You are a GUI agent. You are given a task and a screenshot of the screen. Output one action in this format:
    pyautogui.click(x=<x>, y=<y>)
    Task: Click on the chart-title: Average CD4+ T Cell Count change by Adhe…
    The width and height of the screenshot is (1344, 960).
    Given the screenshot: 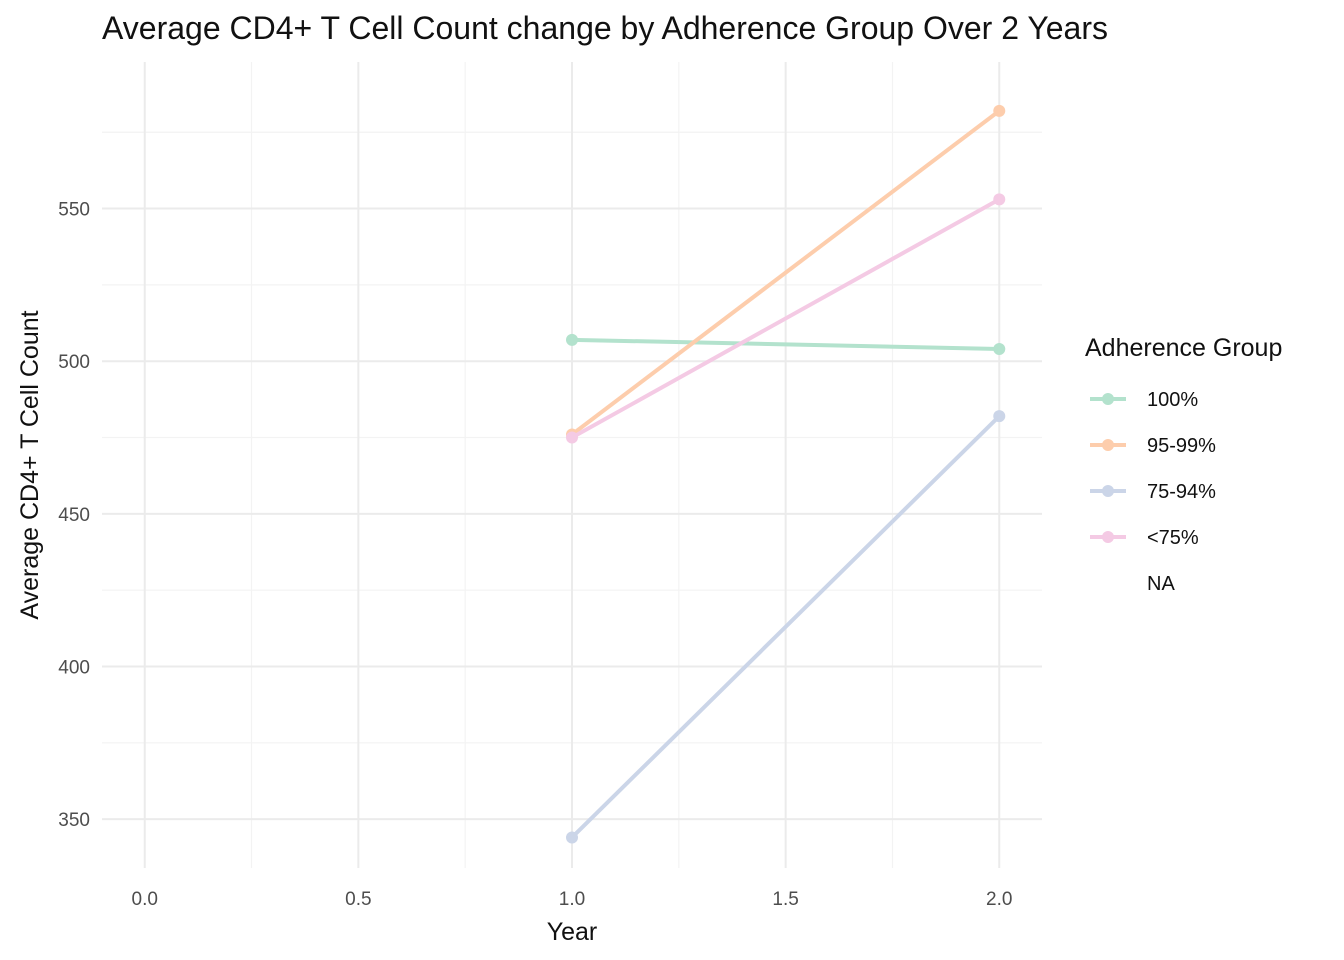 What is the action you would take?
    pyautogui.click(x=605, y=28)
    